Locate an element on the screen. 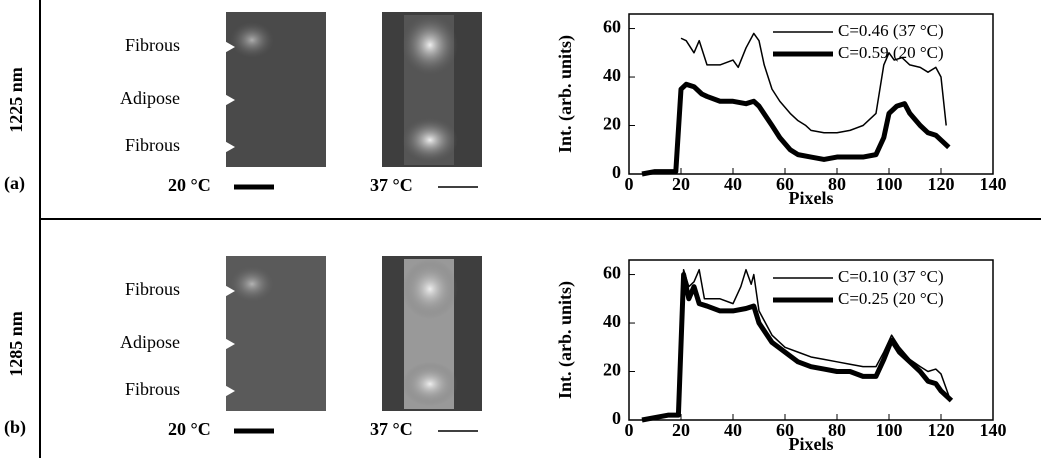 The width and height of the screenshot is (1041, 458). legend-label: C=0.10 (37 °C) is located at coordinates (891, 276).